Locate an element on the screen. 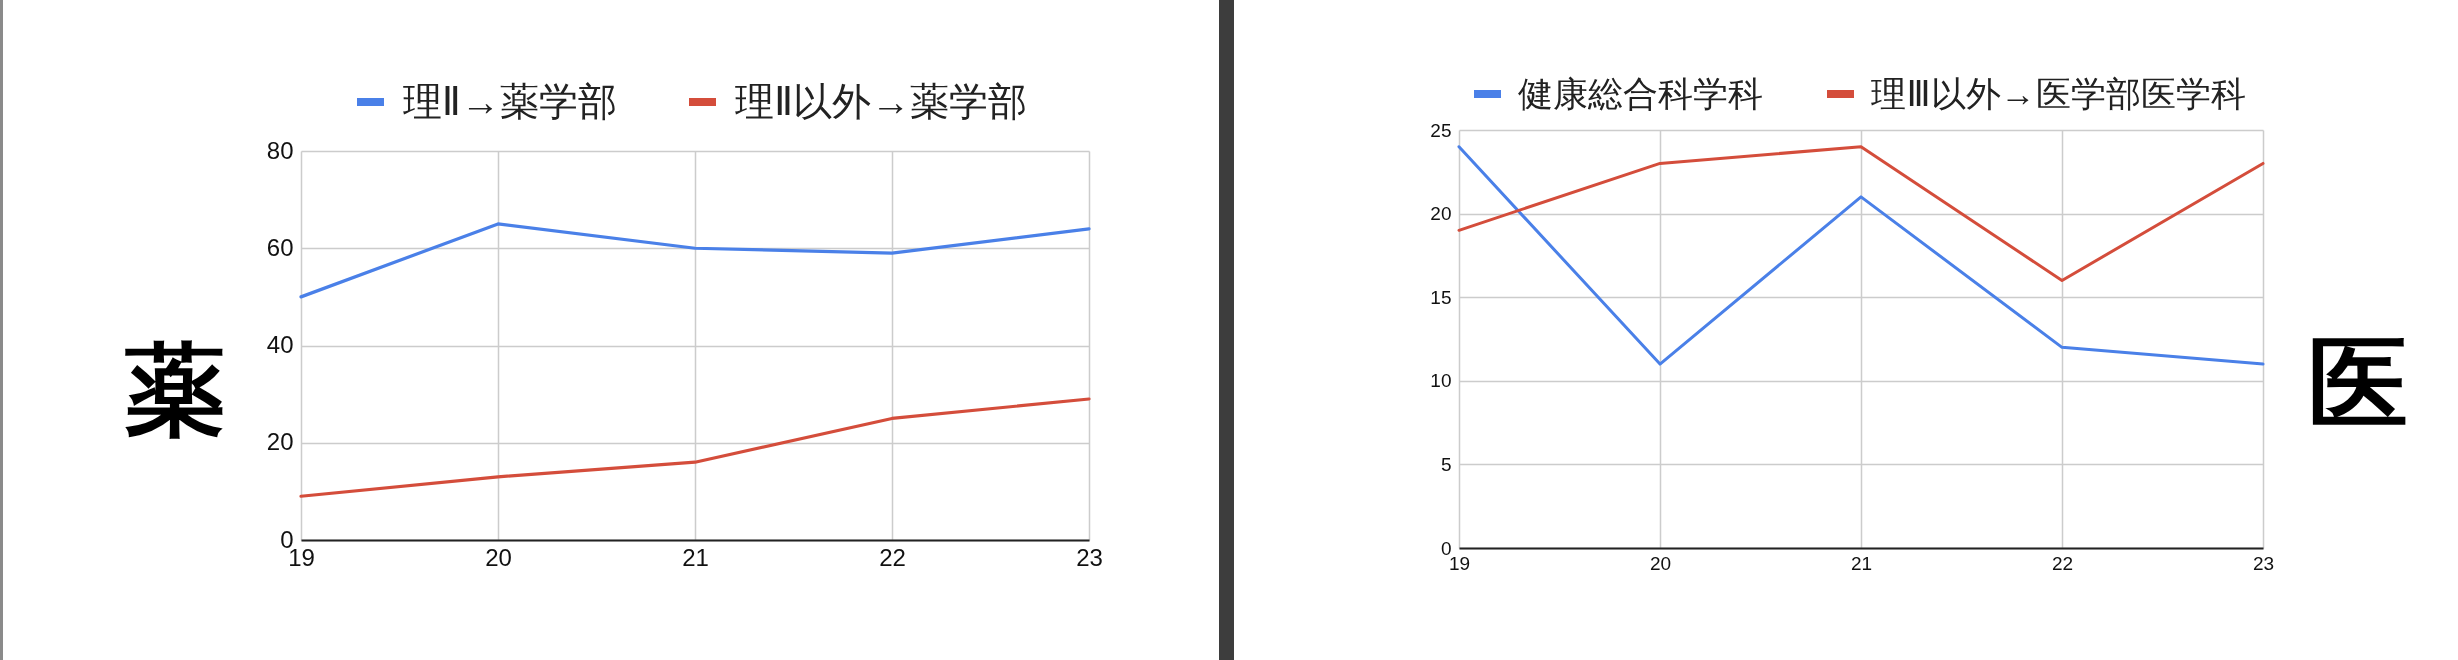  text: 医 is located at coordinates (2357, 383).